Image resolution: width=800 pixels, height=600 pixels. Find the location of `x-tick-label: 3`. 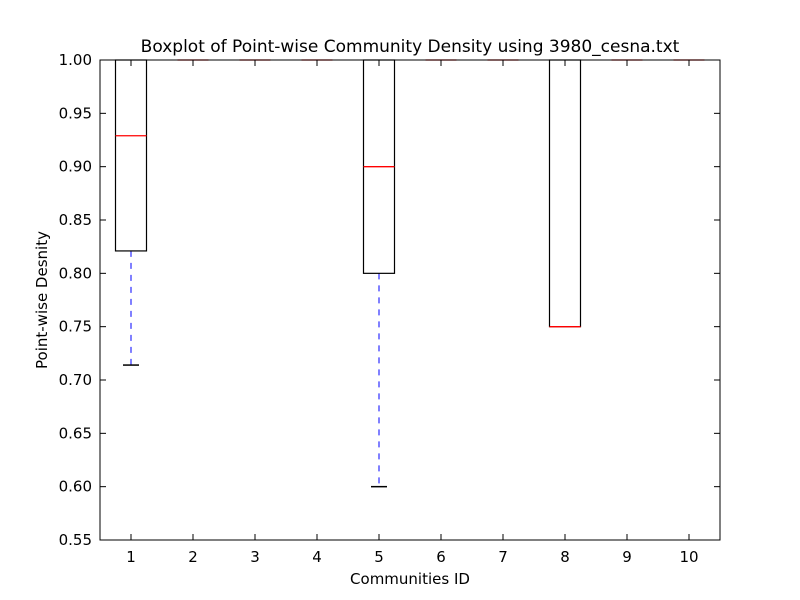

x-tick-label: 3 is located at coordinates (255, 557).